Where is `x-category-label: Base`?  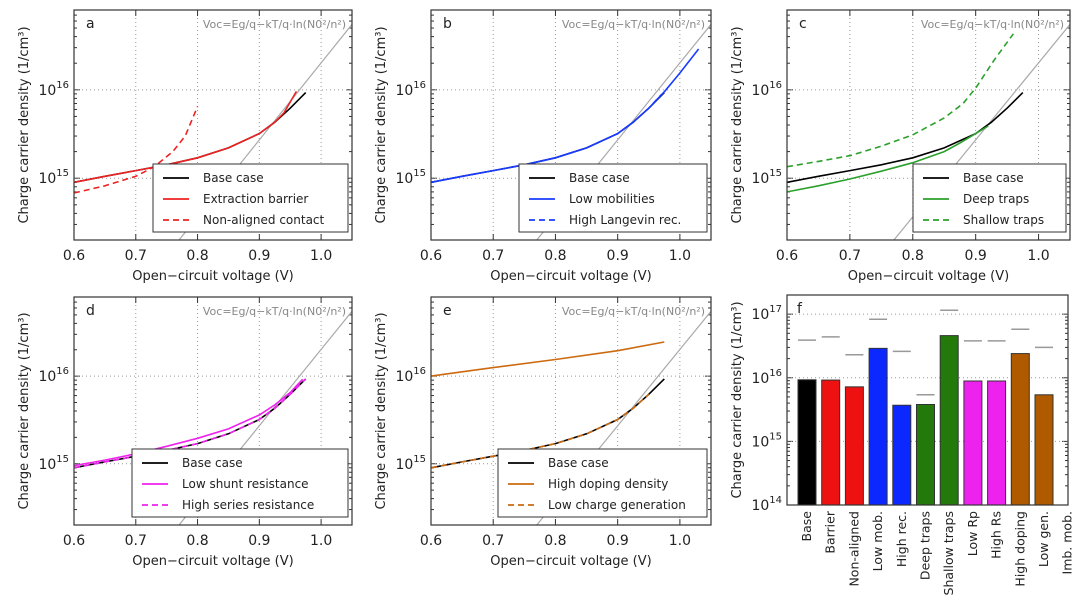
x-category-label: Base is located at coordinates (806, 526).